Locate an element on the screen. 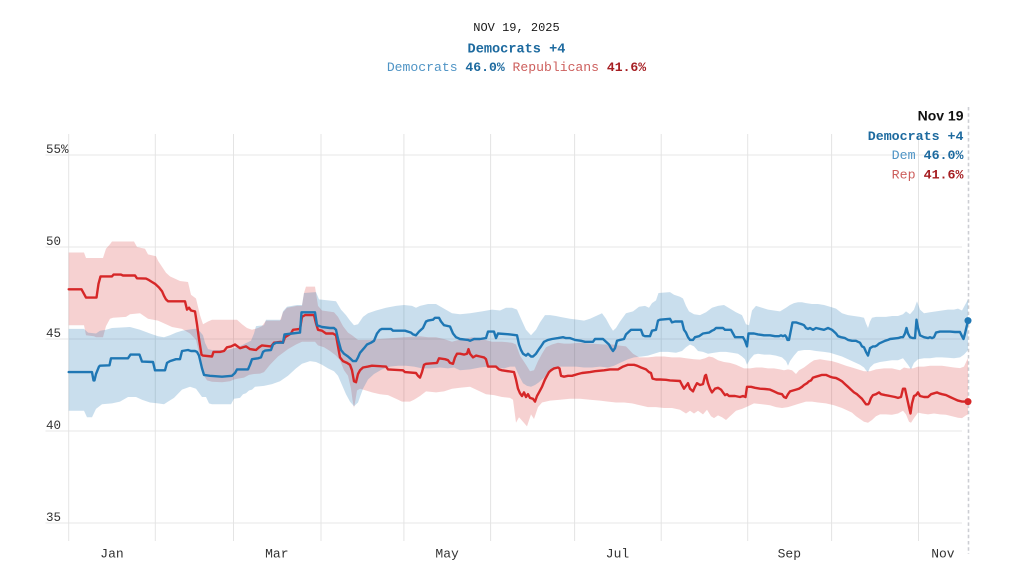  svg-text: 55% is located at coordinates (57, 150).